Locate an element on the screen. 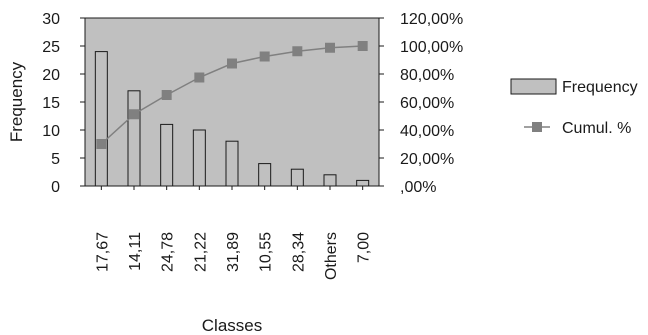 The image size is (648, 335). right-tick-label: 60,00% is located at coordinates (427, 103).